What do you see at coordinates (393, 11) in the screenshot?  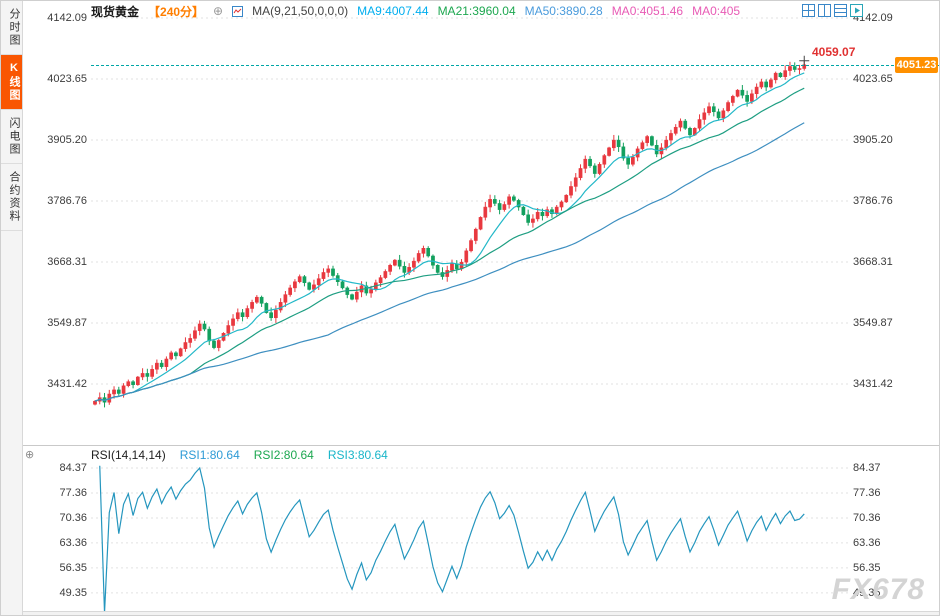 I see `ma9-value: MA9:4007.44` at bounding box center [393, 11].